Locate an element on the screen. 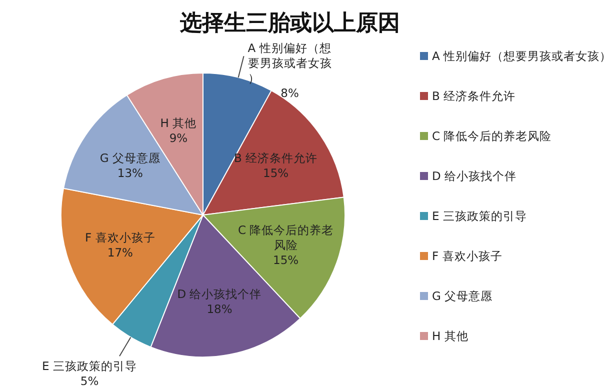 The width and height of the screenshot is (610, 387). legend-label: E 三孩政策的引导 is located at coordinates (479, 216).